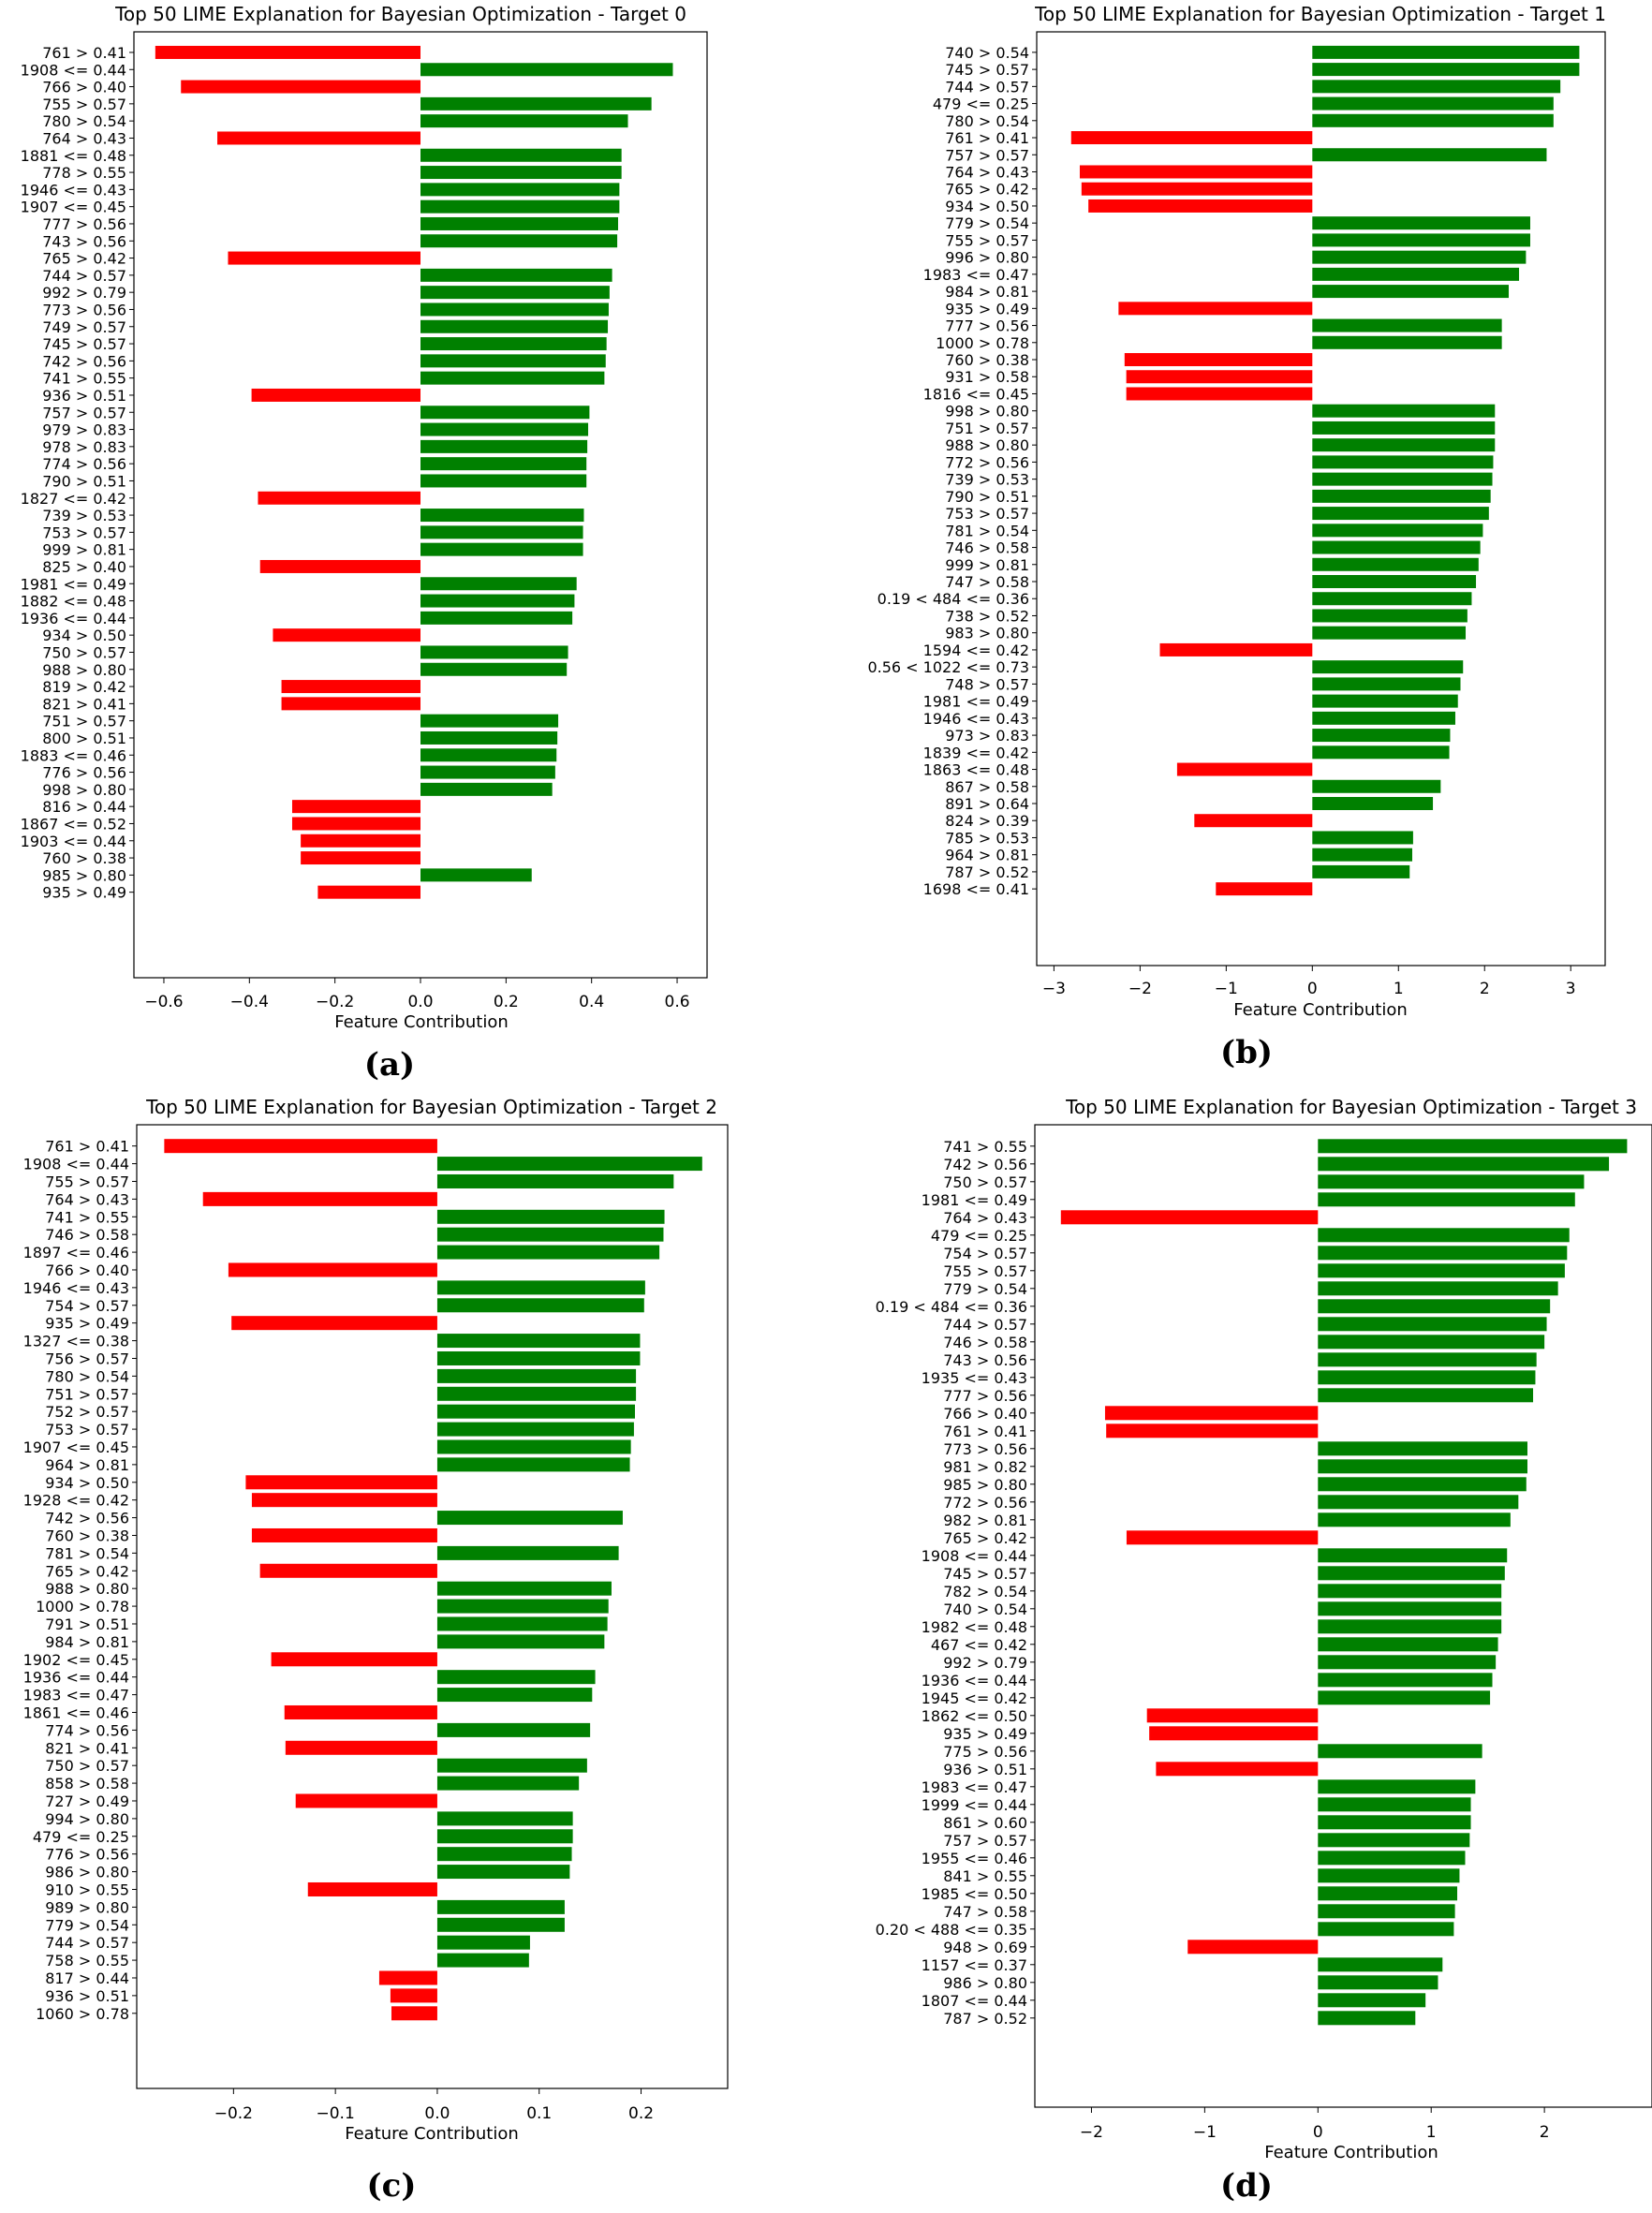  I want to click on category-label: 1881 <= 0.48, so click(73, 156).